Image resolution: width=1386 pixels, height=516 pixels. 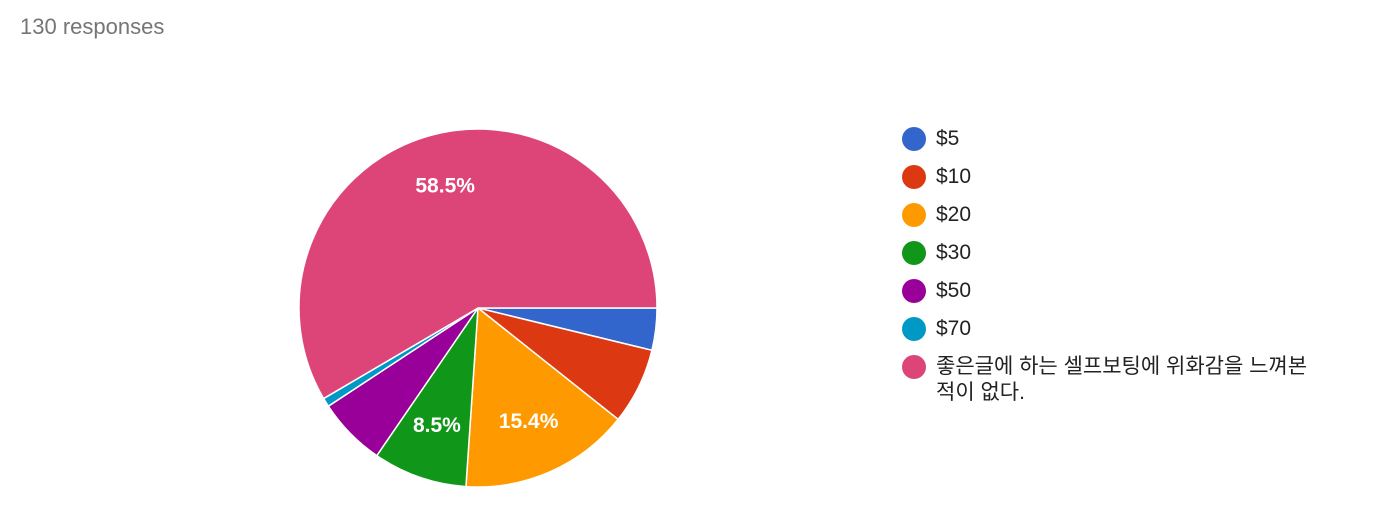 I want to click on slice-label: 8.5%, so click(x=437, y=425).